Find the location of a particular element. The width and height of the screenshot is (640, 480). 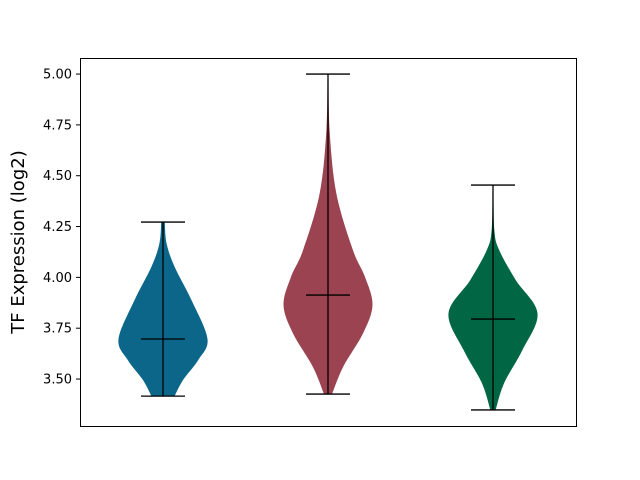

y-axis: 3.50 3.75 4.00 4.25 4.50 4.75 5.00 is located at coordinates (62, 228).